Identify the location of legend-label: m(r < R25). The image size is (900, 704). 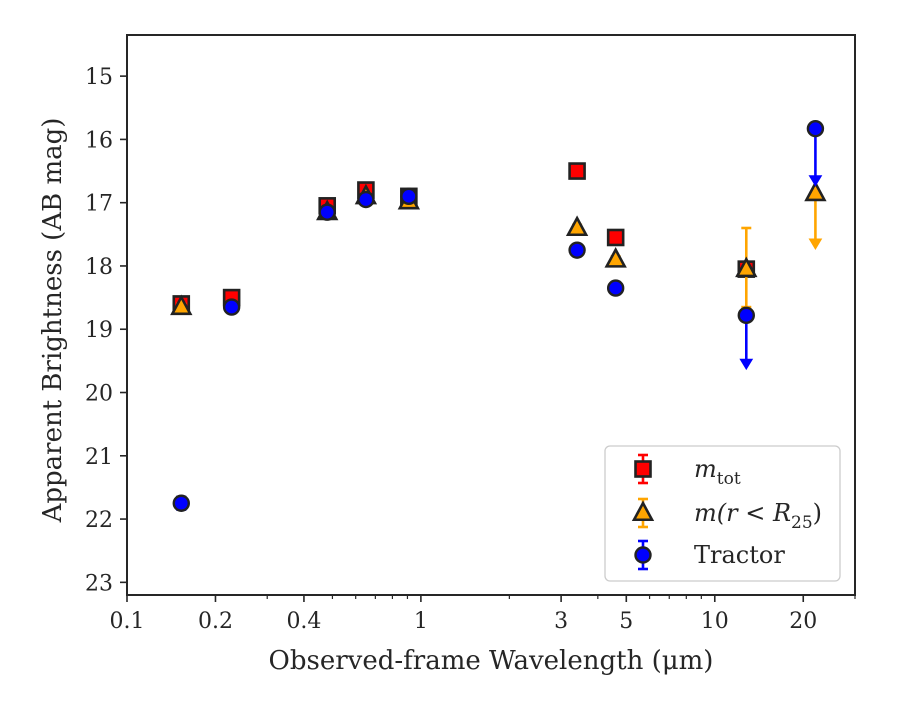
(758, 516).